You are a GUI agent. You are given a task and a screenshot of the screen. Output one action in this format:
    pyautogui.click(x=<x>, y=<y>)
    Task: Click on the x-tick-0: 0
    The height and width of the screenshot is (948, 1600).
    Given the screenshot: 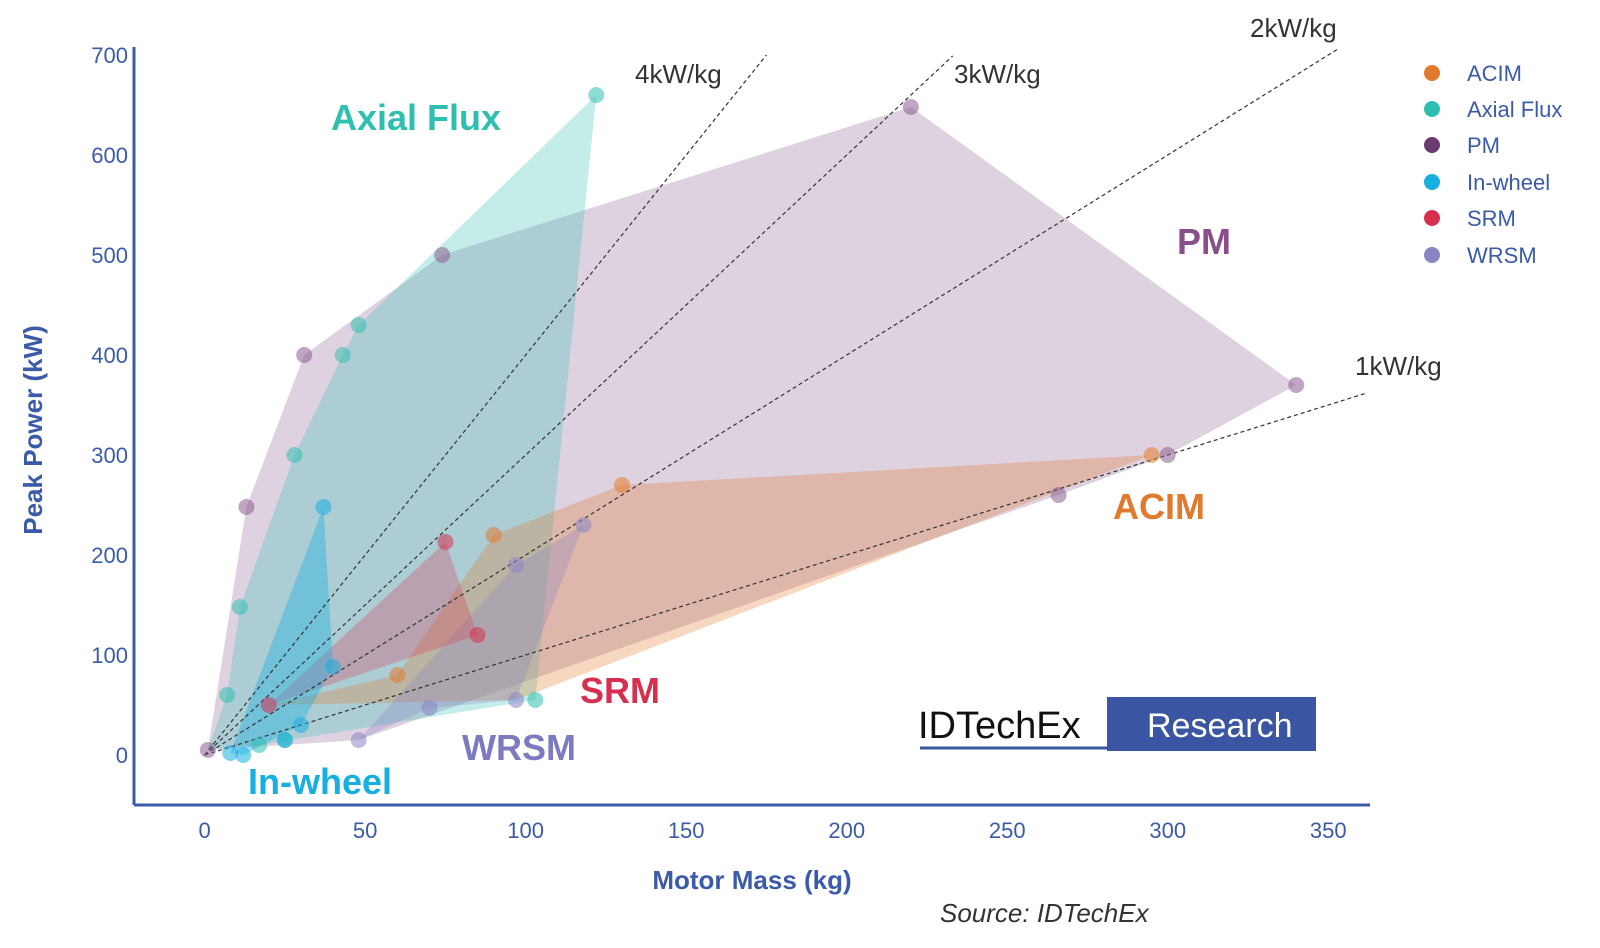 What is the action you would take?
    pyautogui.click(x=205, y=830)
    